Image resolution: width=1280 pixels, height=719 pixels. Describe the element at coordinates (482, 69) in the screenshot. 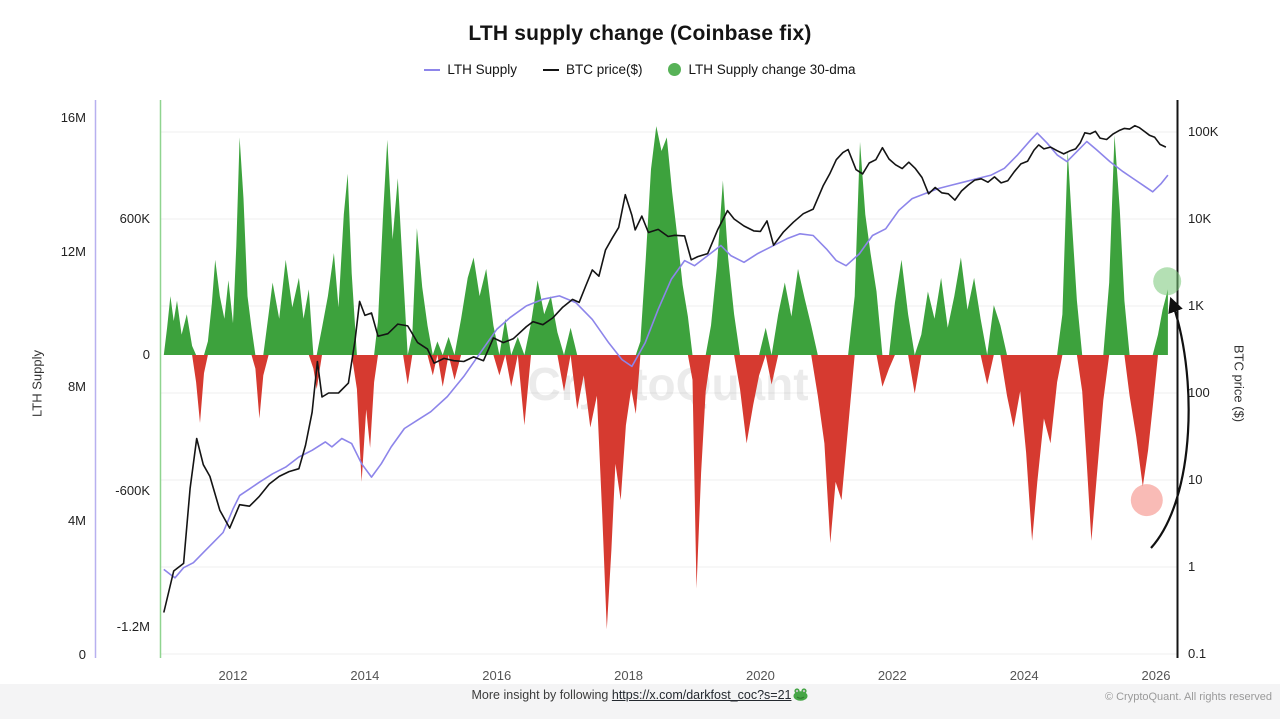

I see `legend-label-lth-supply: LTH Supply` at that location.